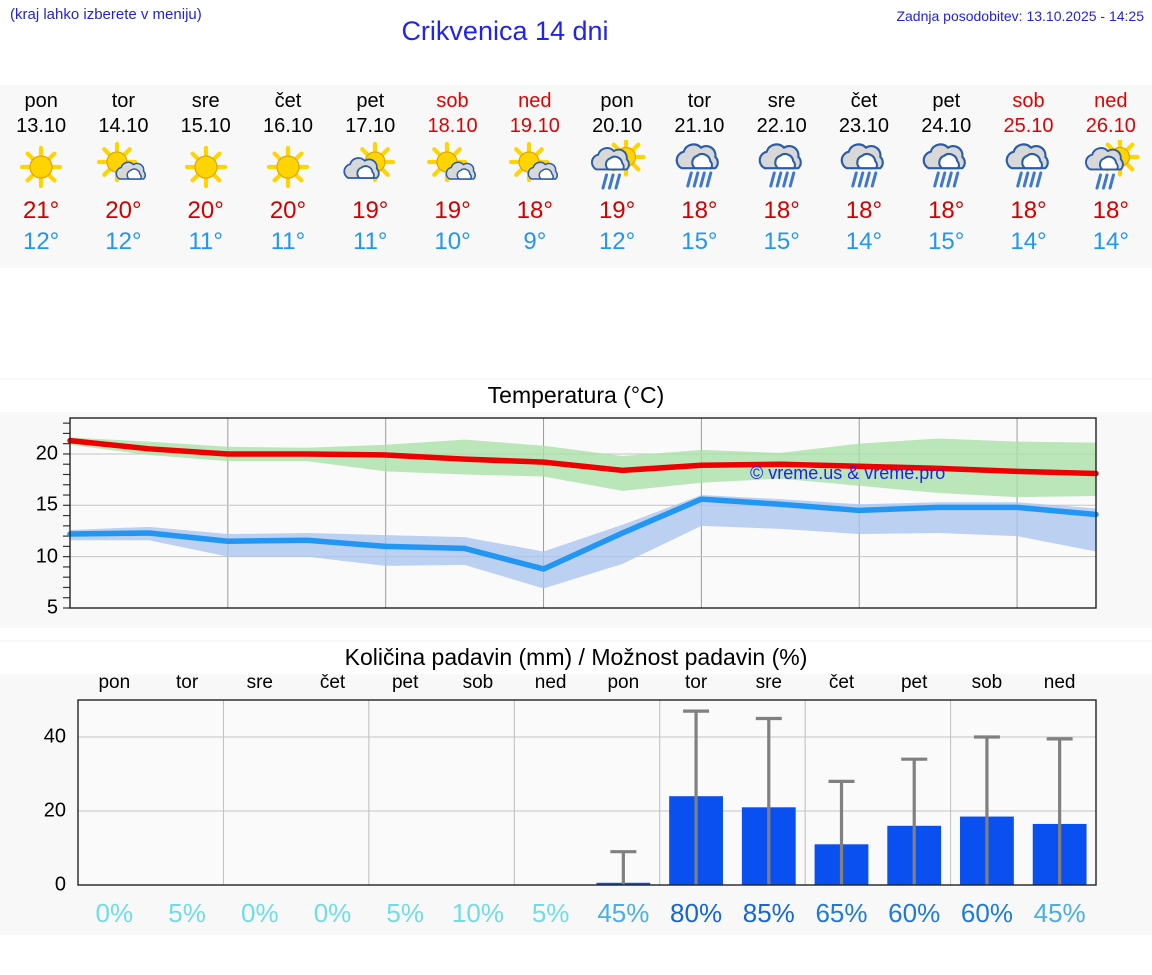 The height and width of the screenshot is (975, 1152). Describe the element at coordinates (477, 913) in the screenshot. I see `precipitation-probability-label: 10%` at that location.